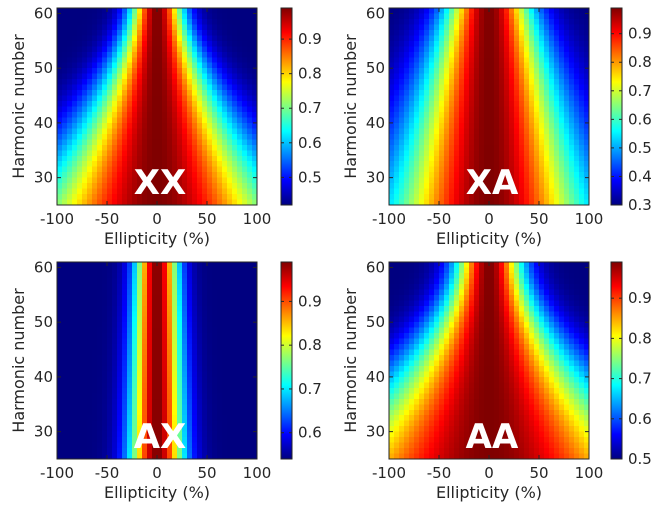  I want to click on colorbar-tick-label: 0.7, so click(310, 389).